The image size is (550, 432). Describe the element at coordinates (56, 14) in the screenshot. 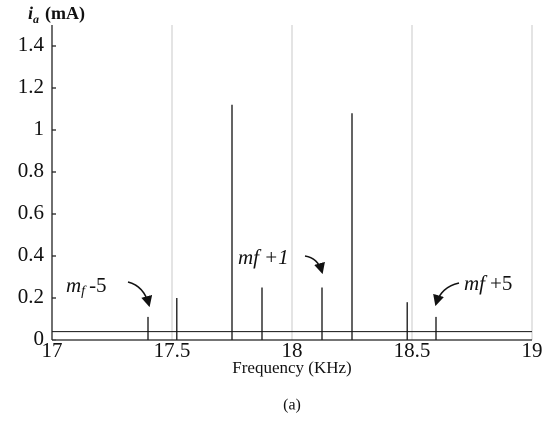

I see `y-axis-label: ia (mA)` at that location.